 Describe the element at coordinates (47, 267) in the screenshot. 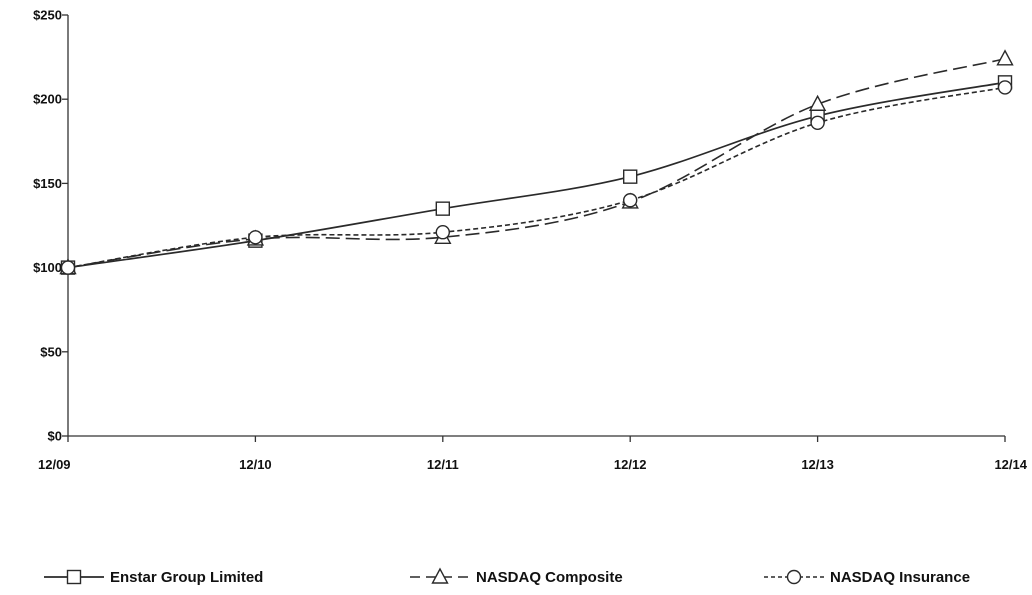

I see `y-tick-label: $100` at that location.